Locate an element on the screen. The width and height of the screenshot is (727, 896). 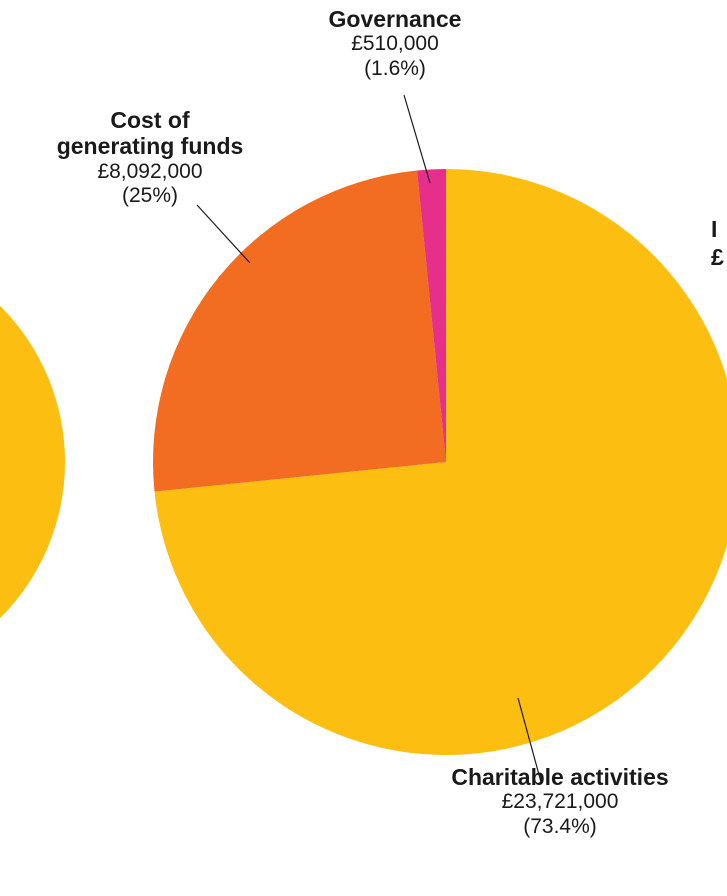
label-governance-name: Governance is located at coordinates (395, 19).